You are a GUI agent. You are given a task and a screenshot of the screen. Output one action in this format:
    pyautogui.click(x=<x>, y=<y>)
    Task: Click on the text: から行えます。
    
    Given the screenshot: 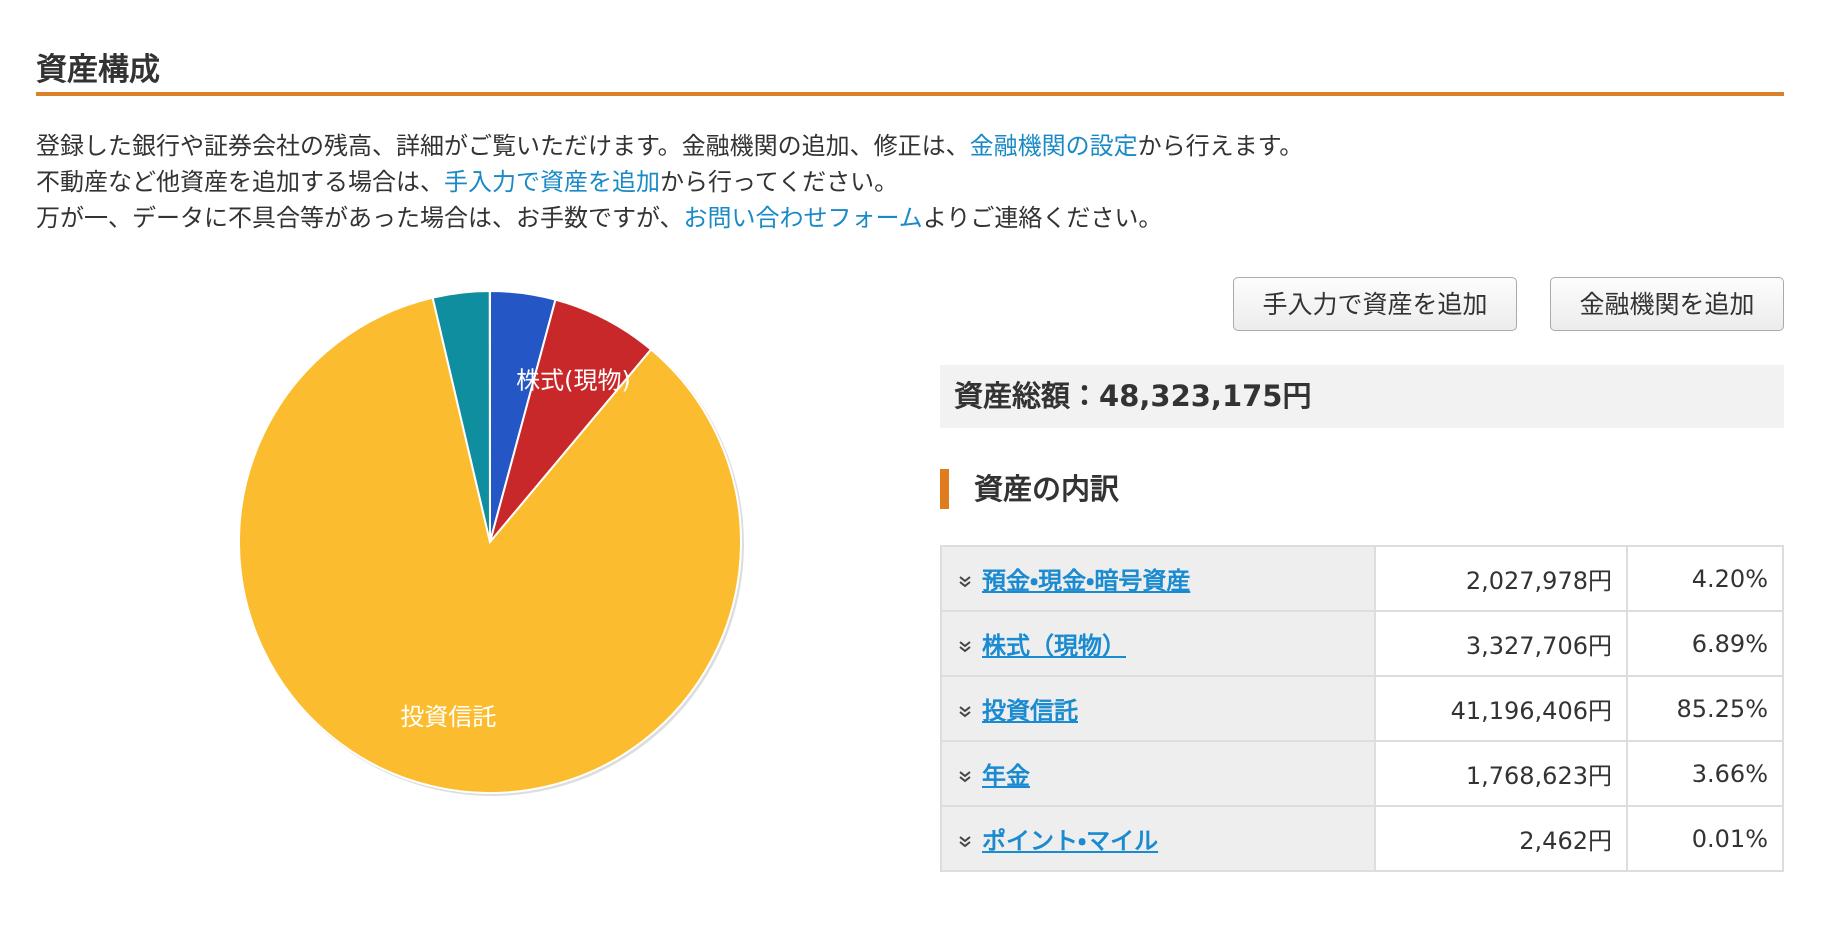 What is the action you would take?
    pyautogui.click(x=1220, y=146)
    